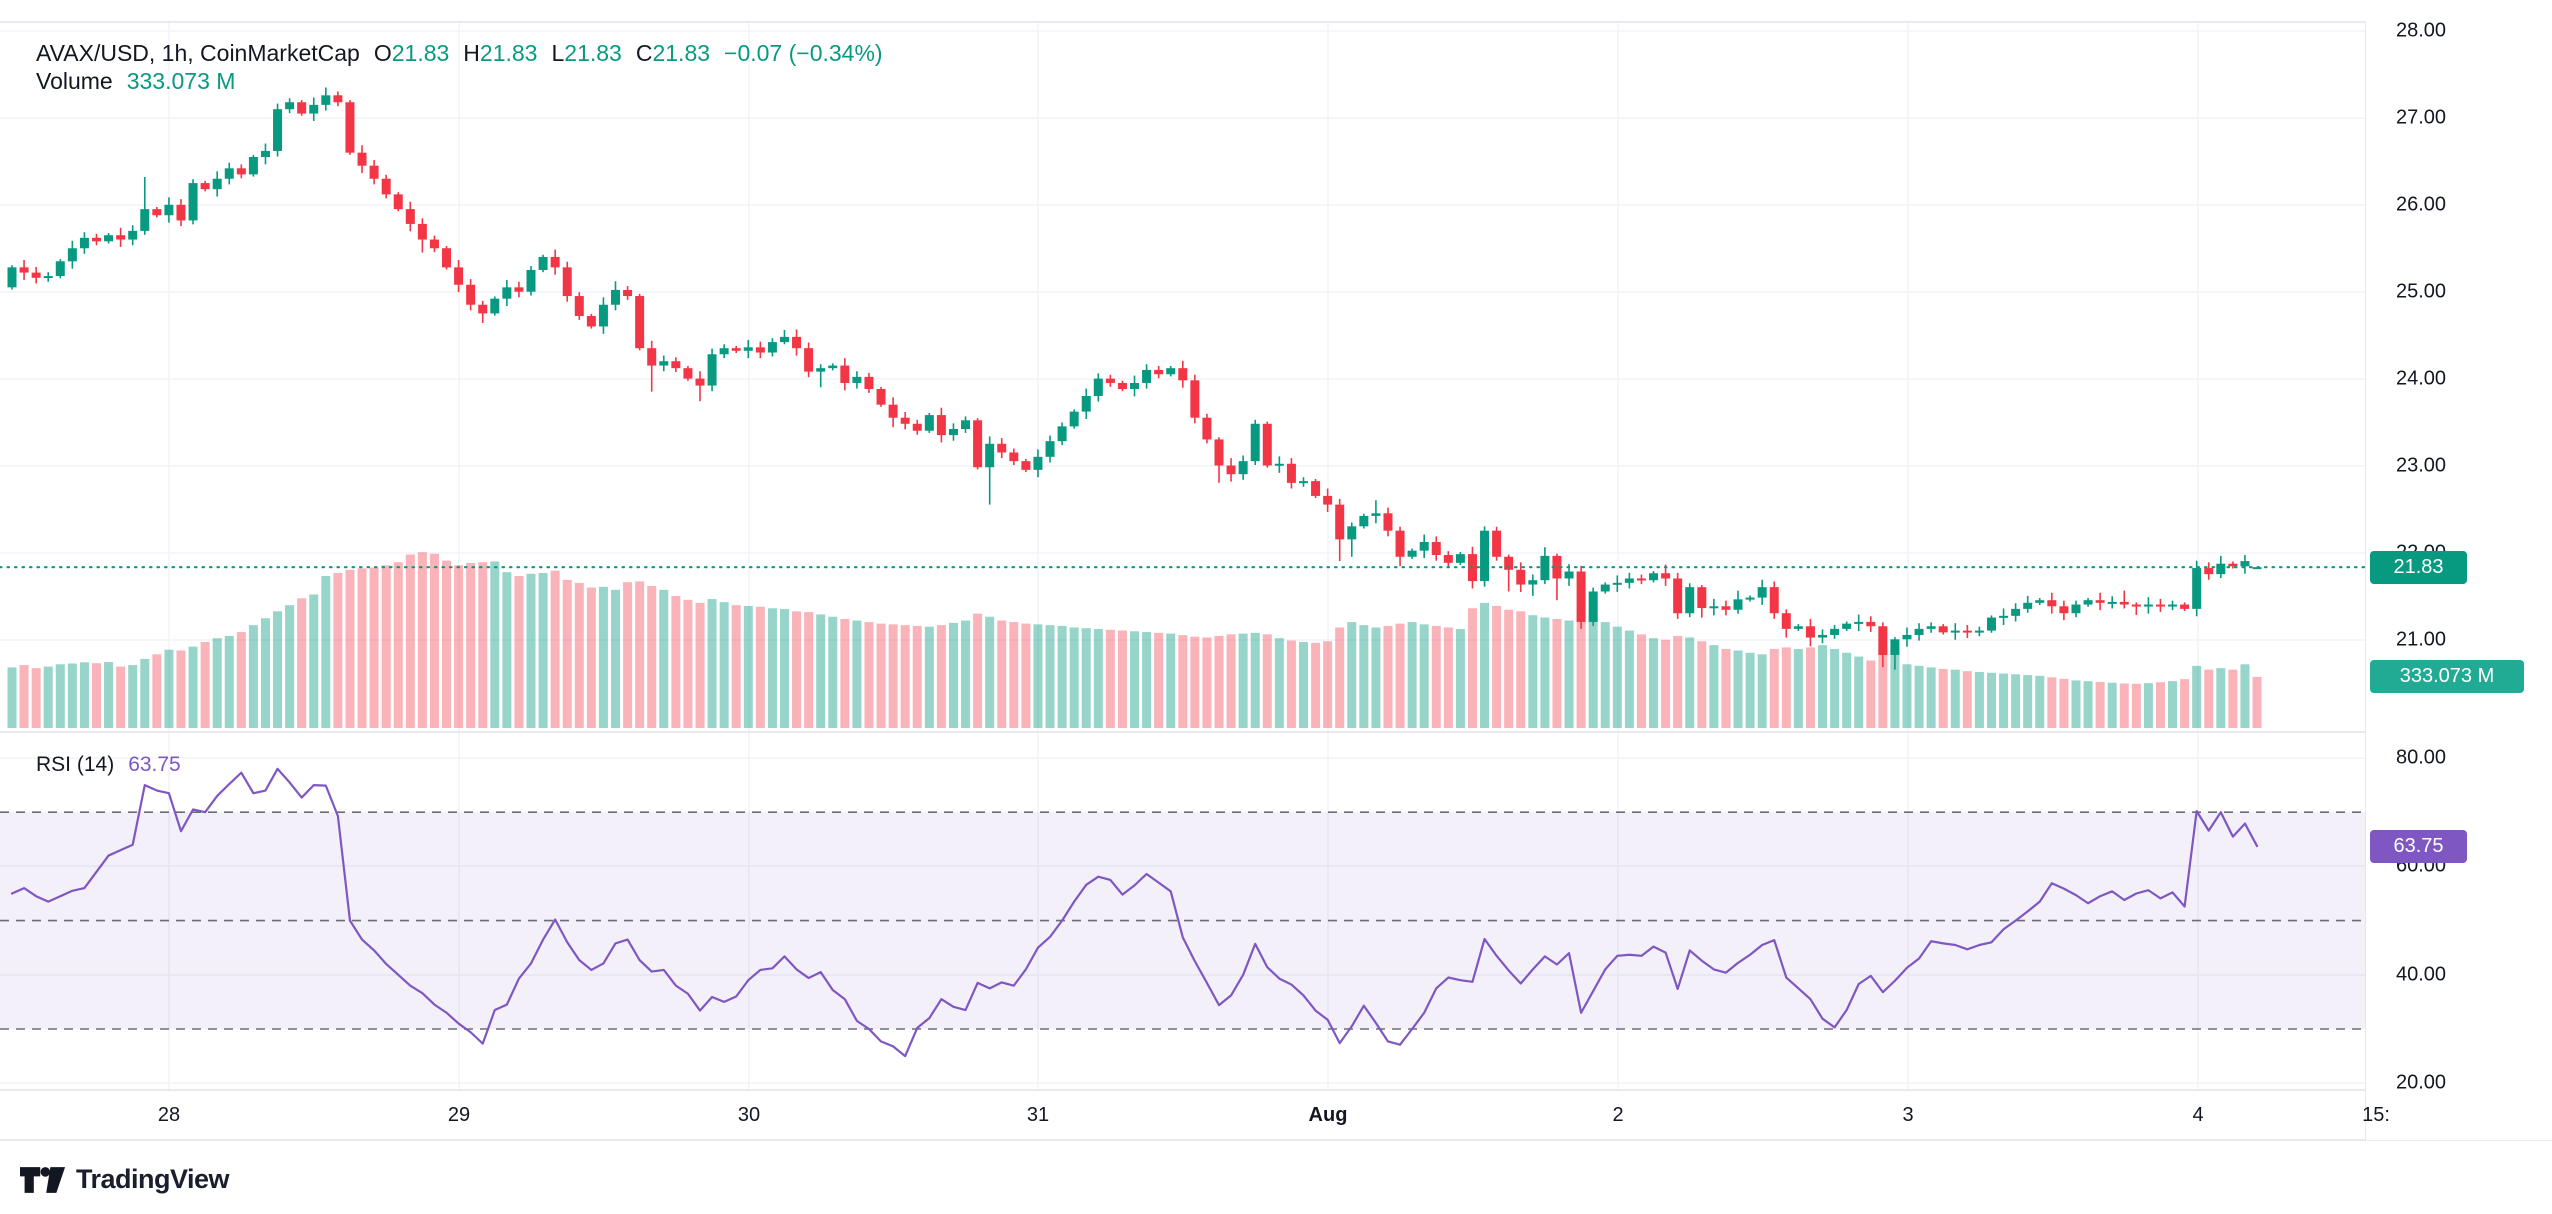 This screenshot has width=2552, height=1214. Describe the element at coordinates (1328, 1115) in the screenshot. I see `time-tick-label: Aug` at that location.